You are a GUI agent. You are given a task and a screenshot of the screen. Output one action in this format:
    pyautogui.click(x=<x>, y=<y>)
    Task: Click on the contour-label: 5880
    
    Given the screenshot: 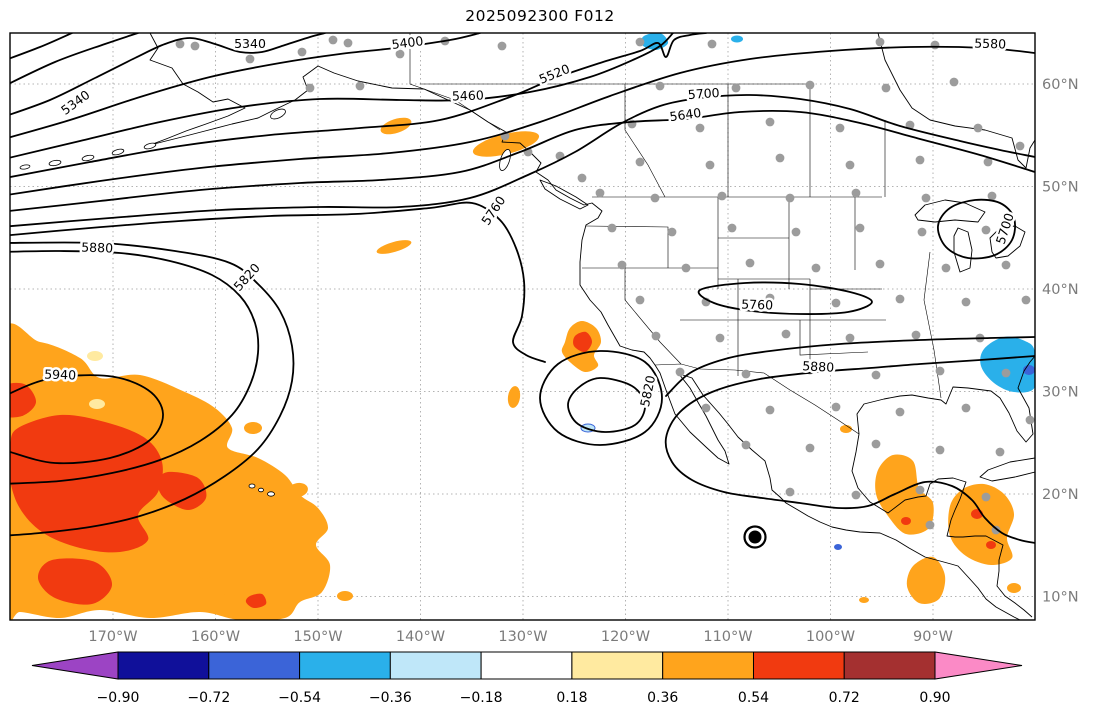 What is the action you would take?
    pyautogui.click(x=97, y=247)
    